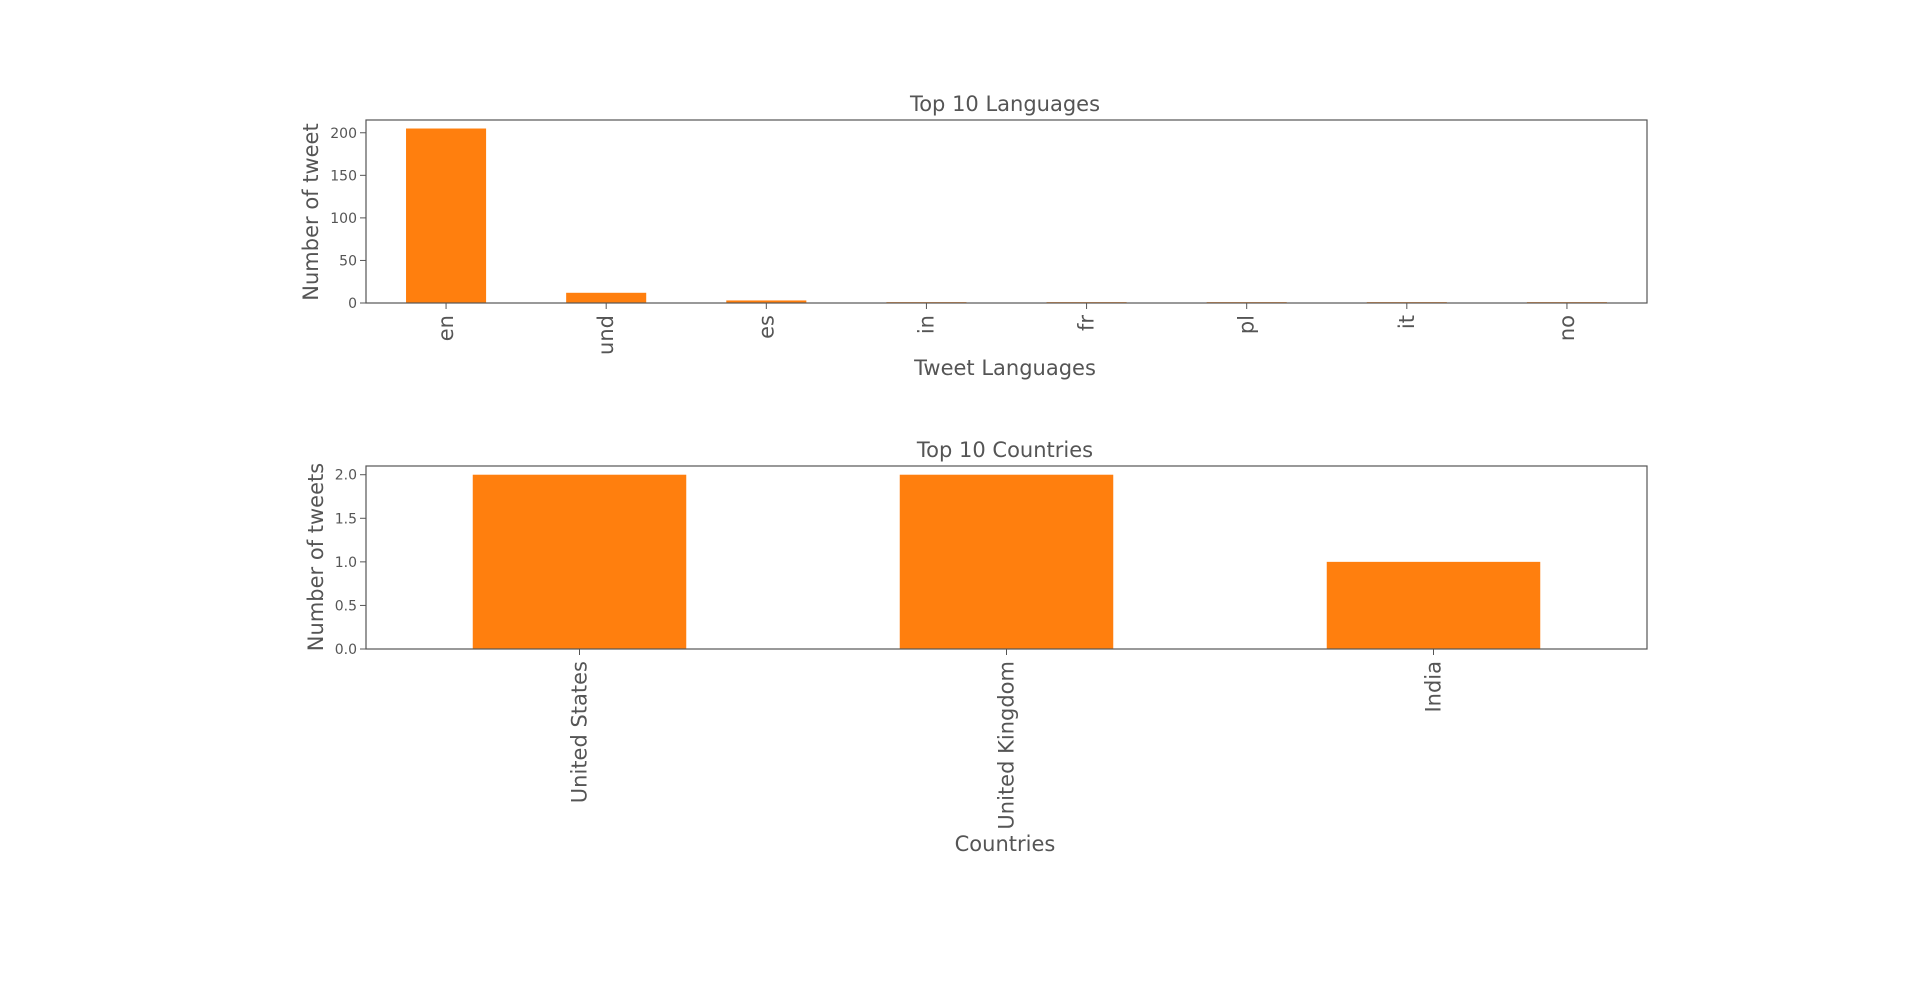  Describe the element at coordinates (1004, 450) in the screenshot. I see `countries-chart-title: Top 10 Countries` at that location.